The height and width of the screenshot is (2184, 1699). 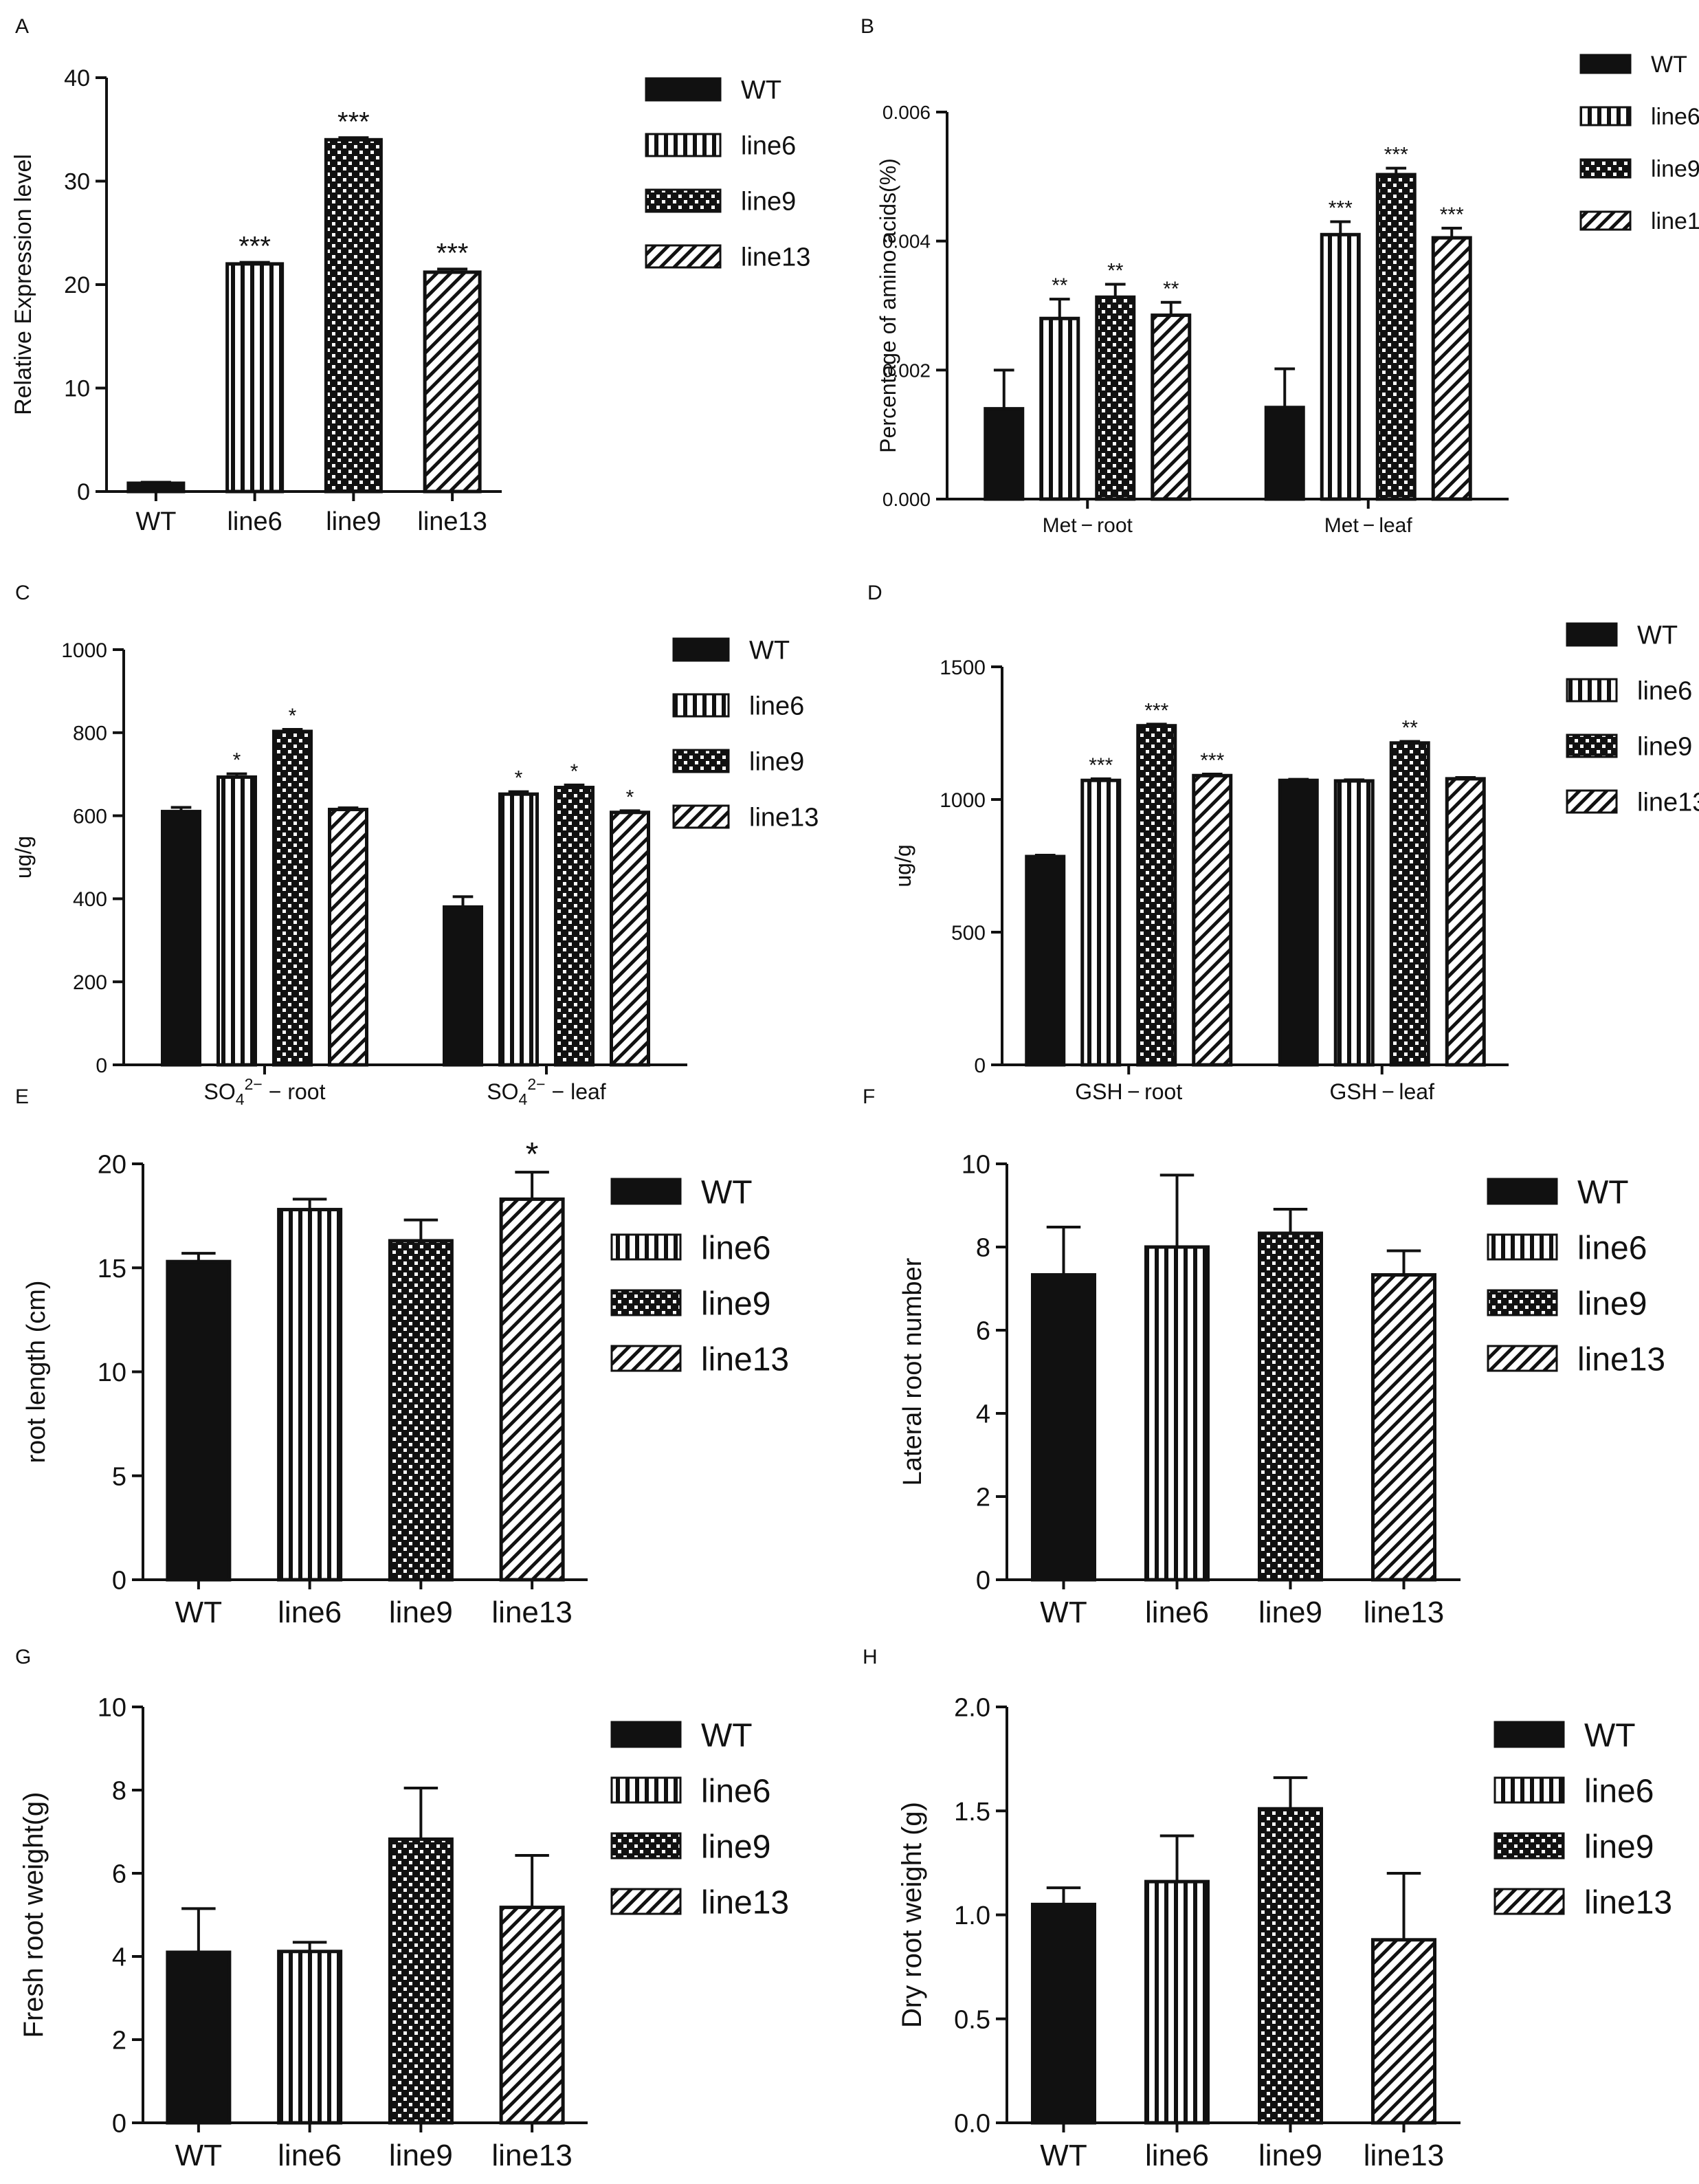 I want to click on y-tick-label: 1500, so click(x=963, y=668).